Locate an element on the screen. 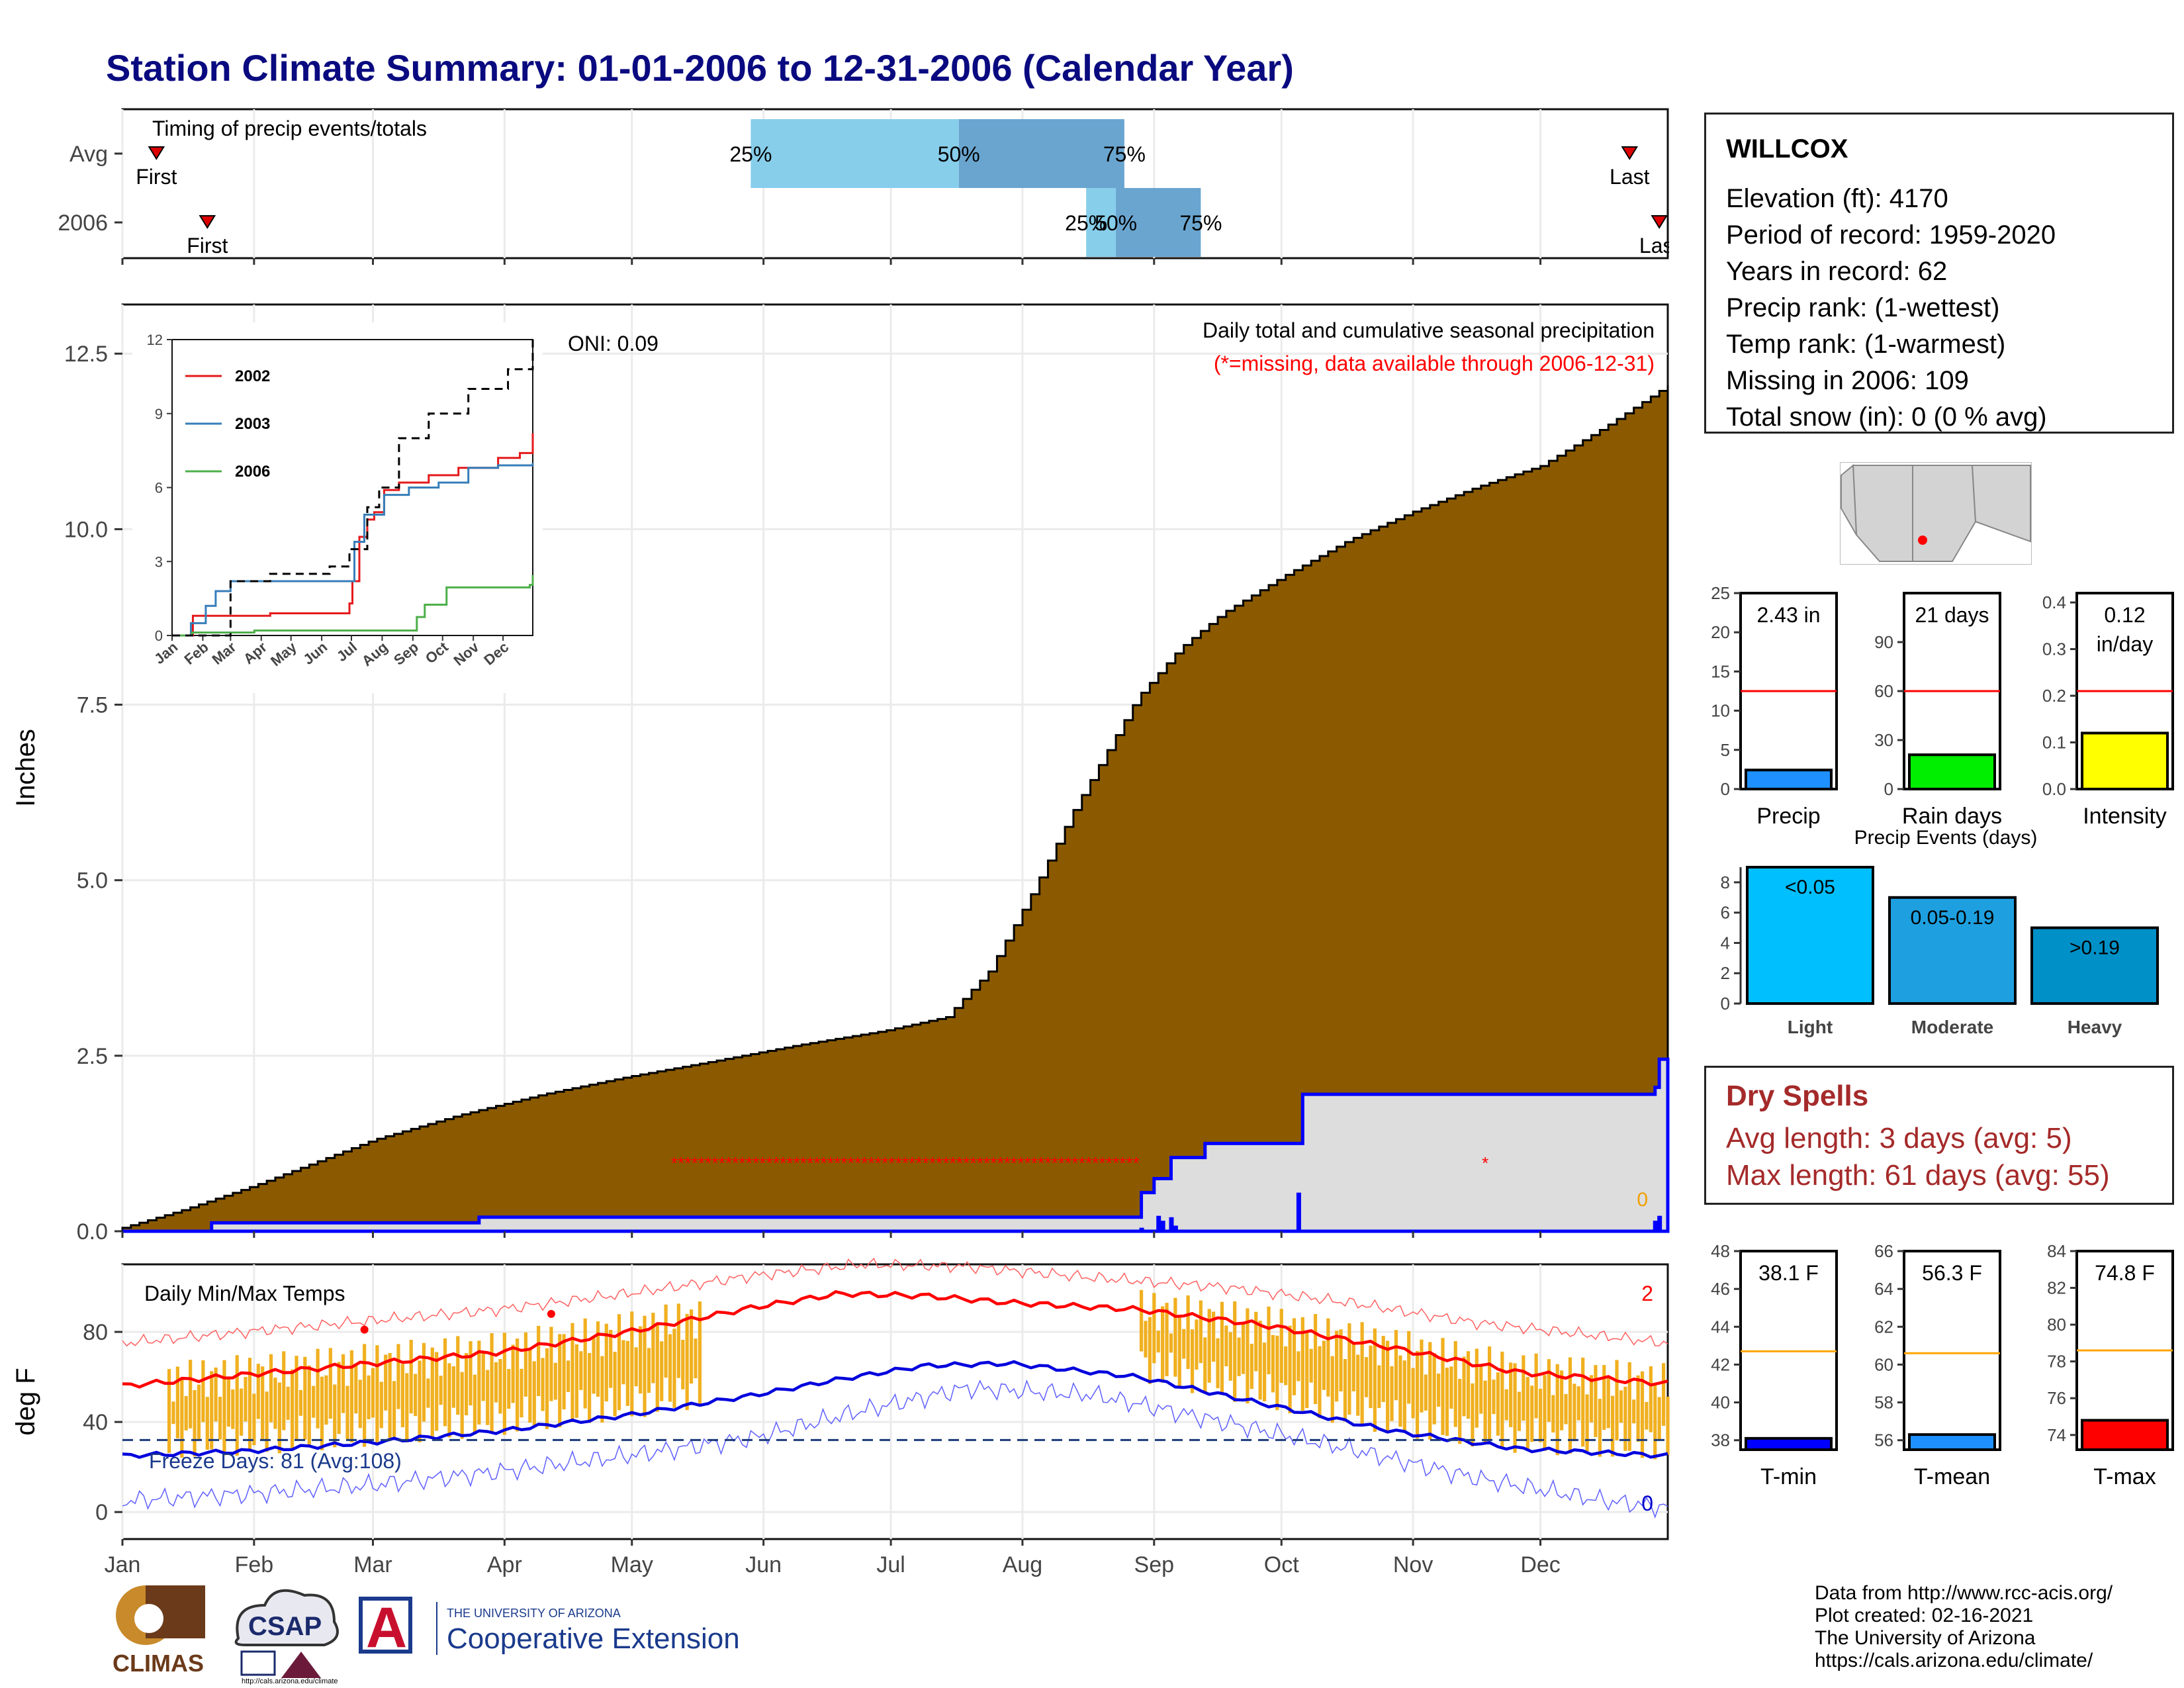 The width and height of the screenshot is (2184, 1688). month-axis-label: Nov is located at coordinates (1413, 1564).